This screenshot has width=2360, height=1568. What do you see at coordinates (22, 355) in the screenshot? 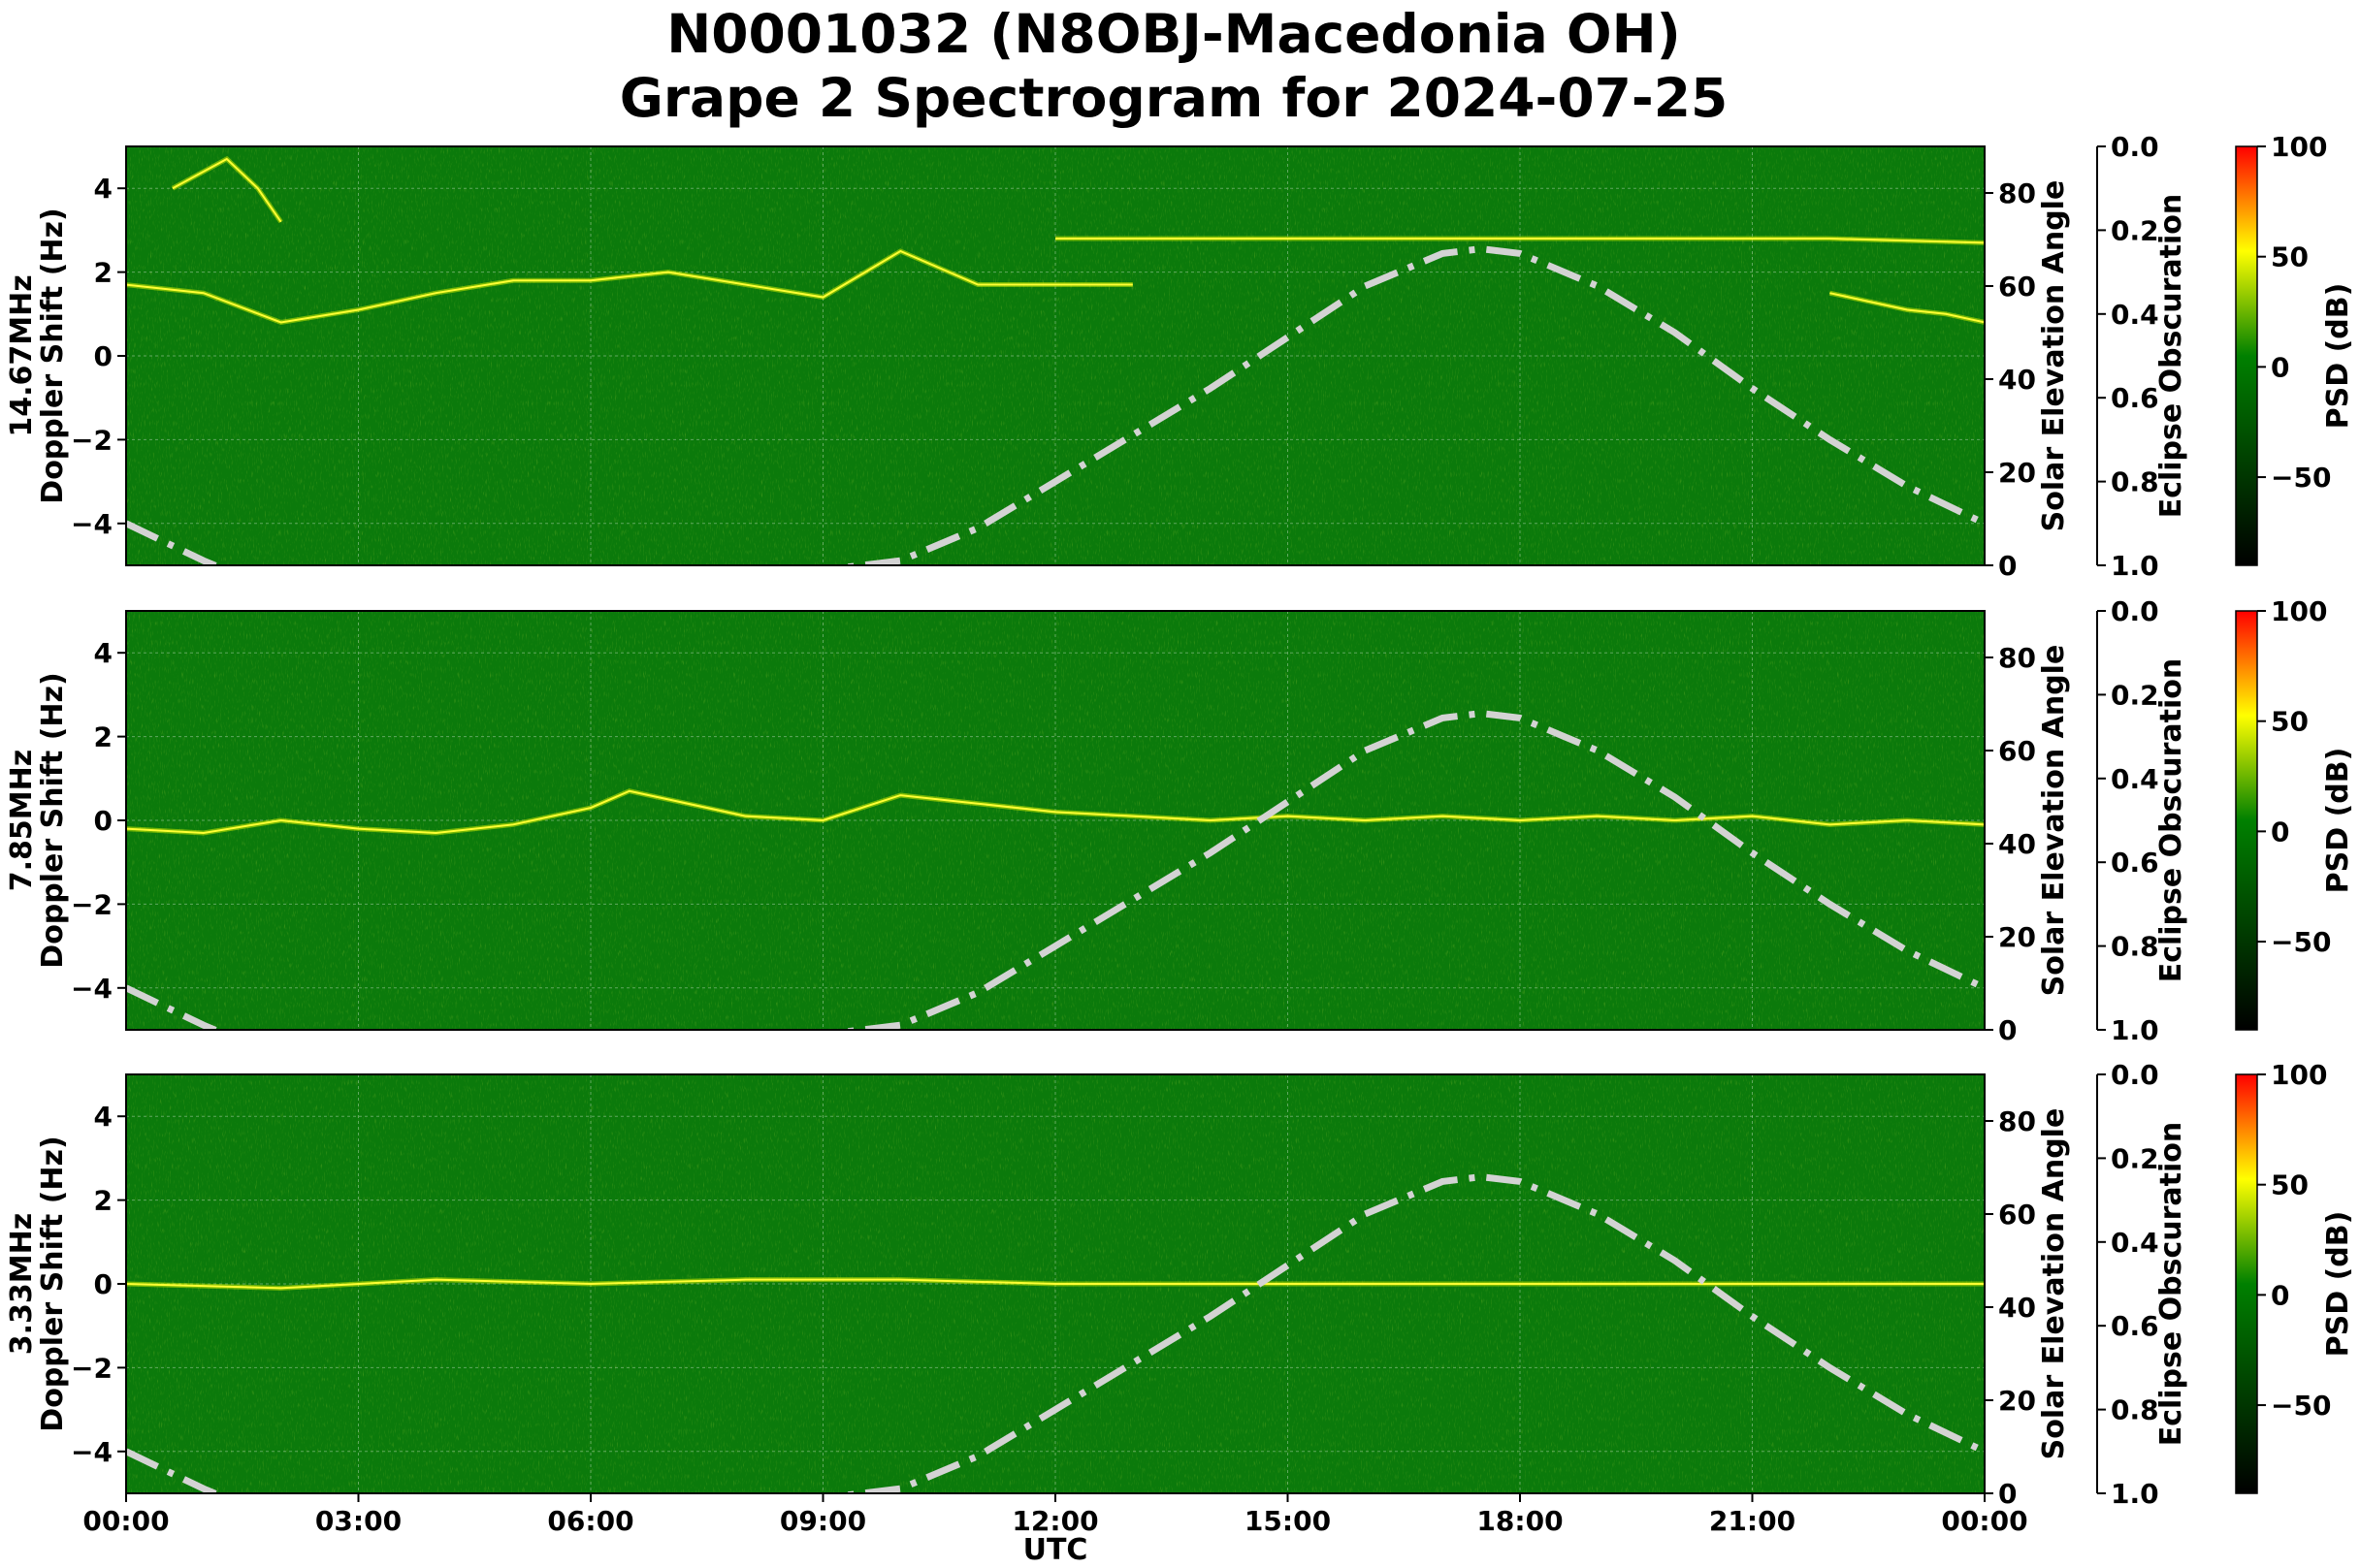
I see `frequency-label: 14.67MHz` at bounding box center [22, 355].